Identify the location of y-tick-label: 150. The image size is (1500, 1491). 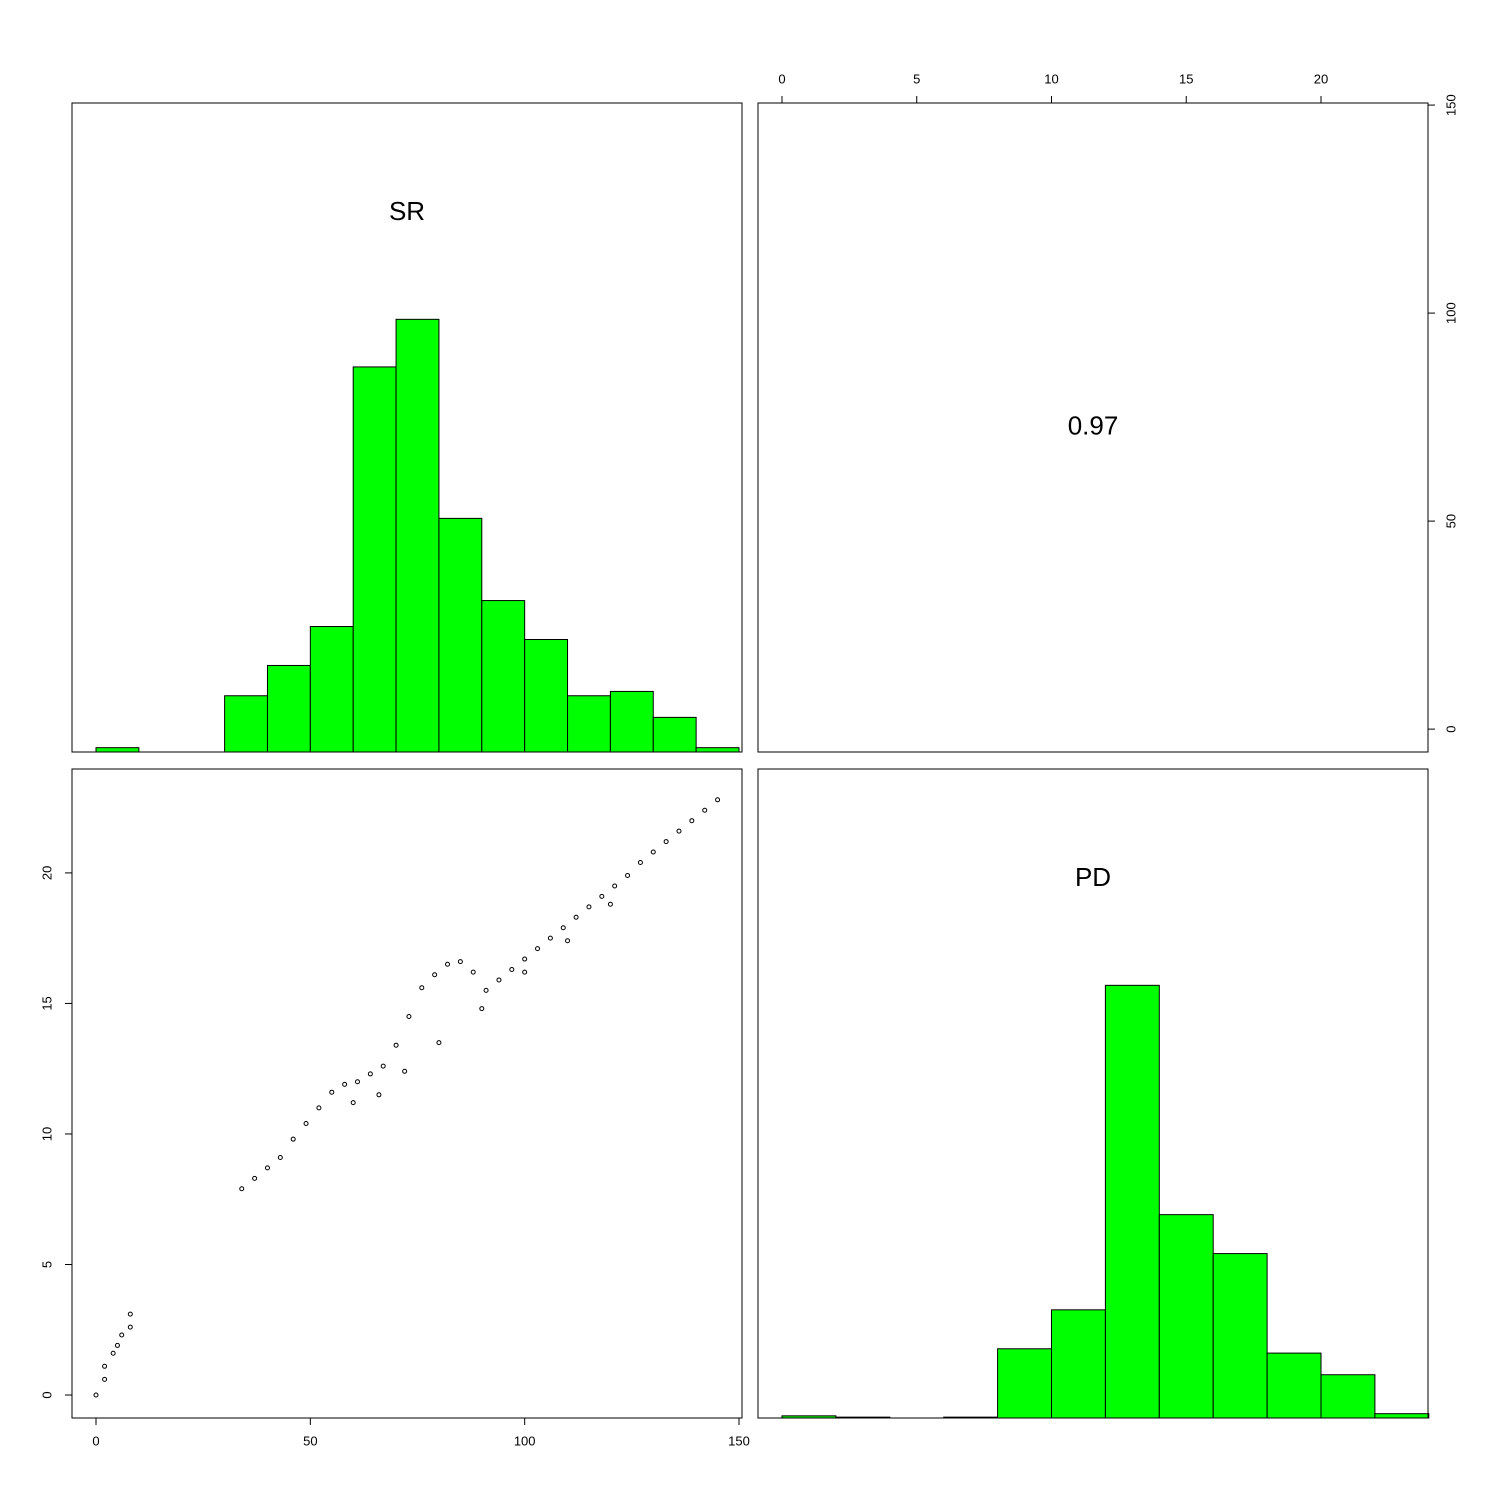
(1450, 105).